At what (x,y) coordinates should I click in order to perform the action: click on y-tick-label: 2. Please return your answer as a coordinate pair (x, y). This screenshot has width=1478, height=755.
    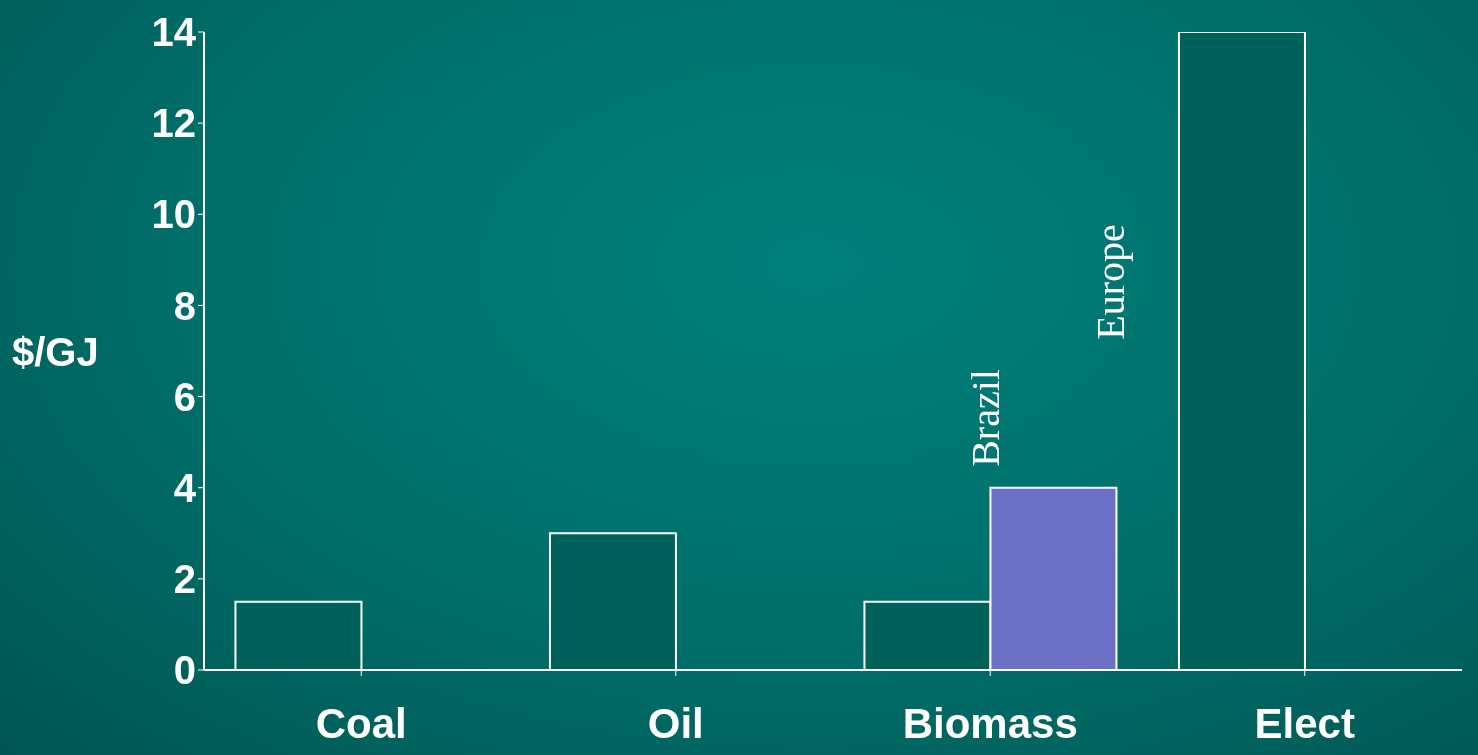
    Looking at the image, I should click on (184, 579).